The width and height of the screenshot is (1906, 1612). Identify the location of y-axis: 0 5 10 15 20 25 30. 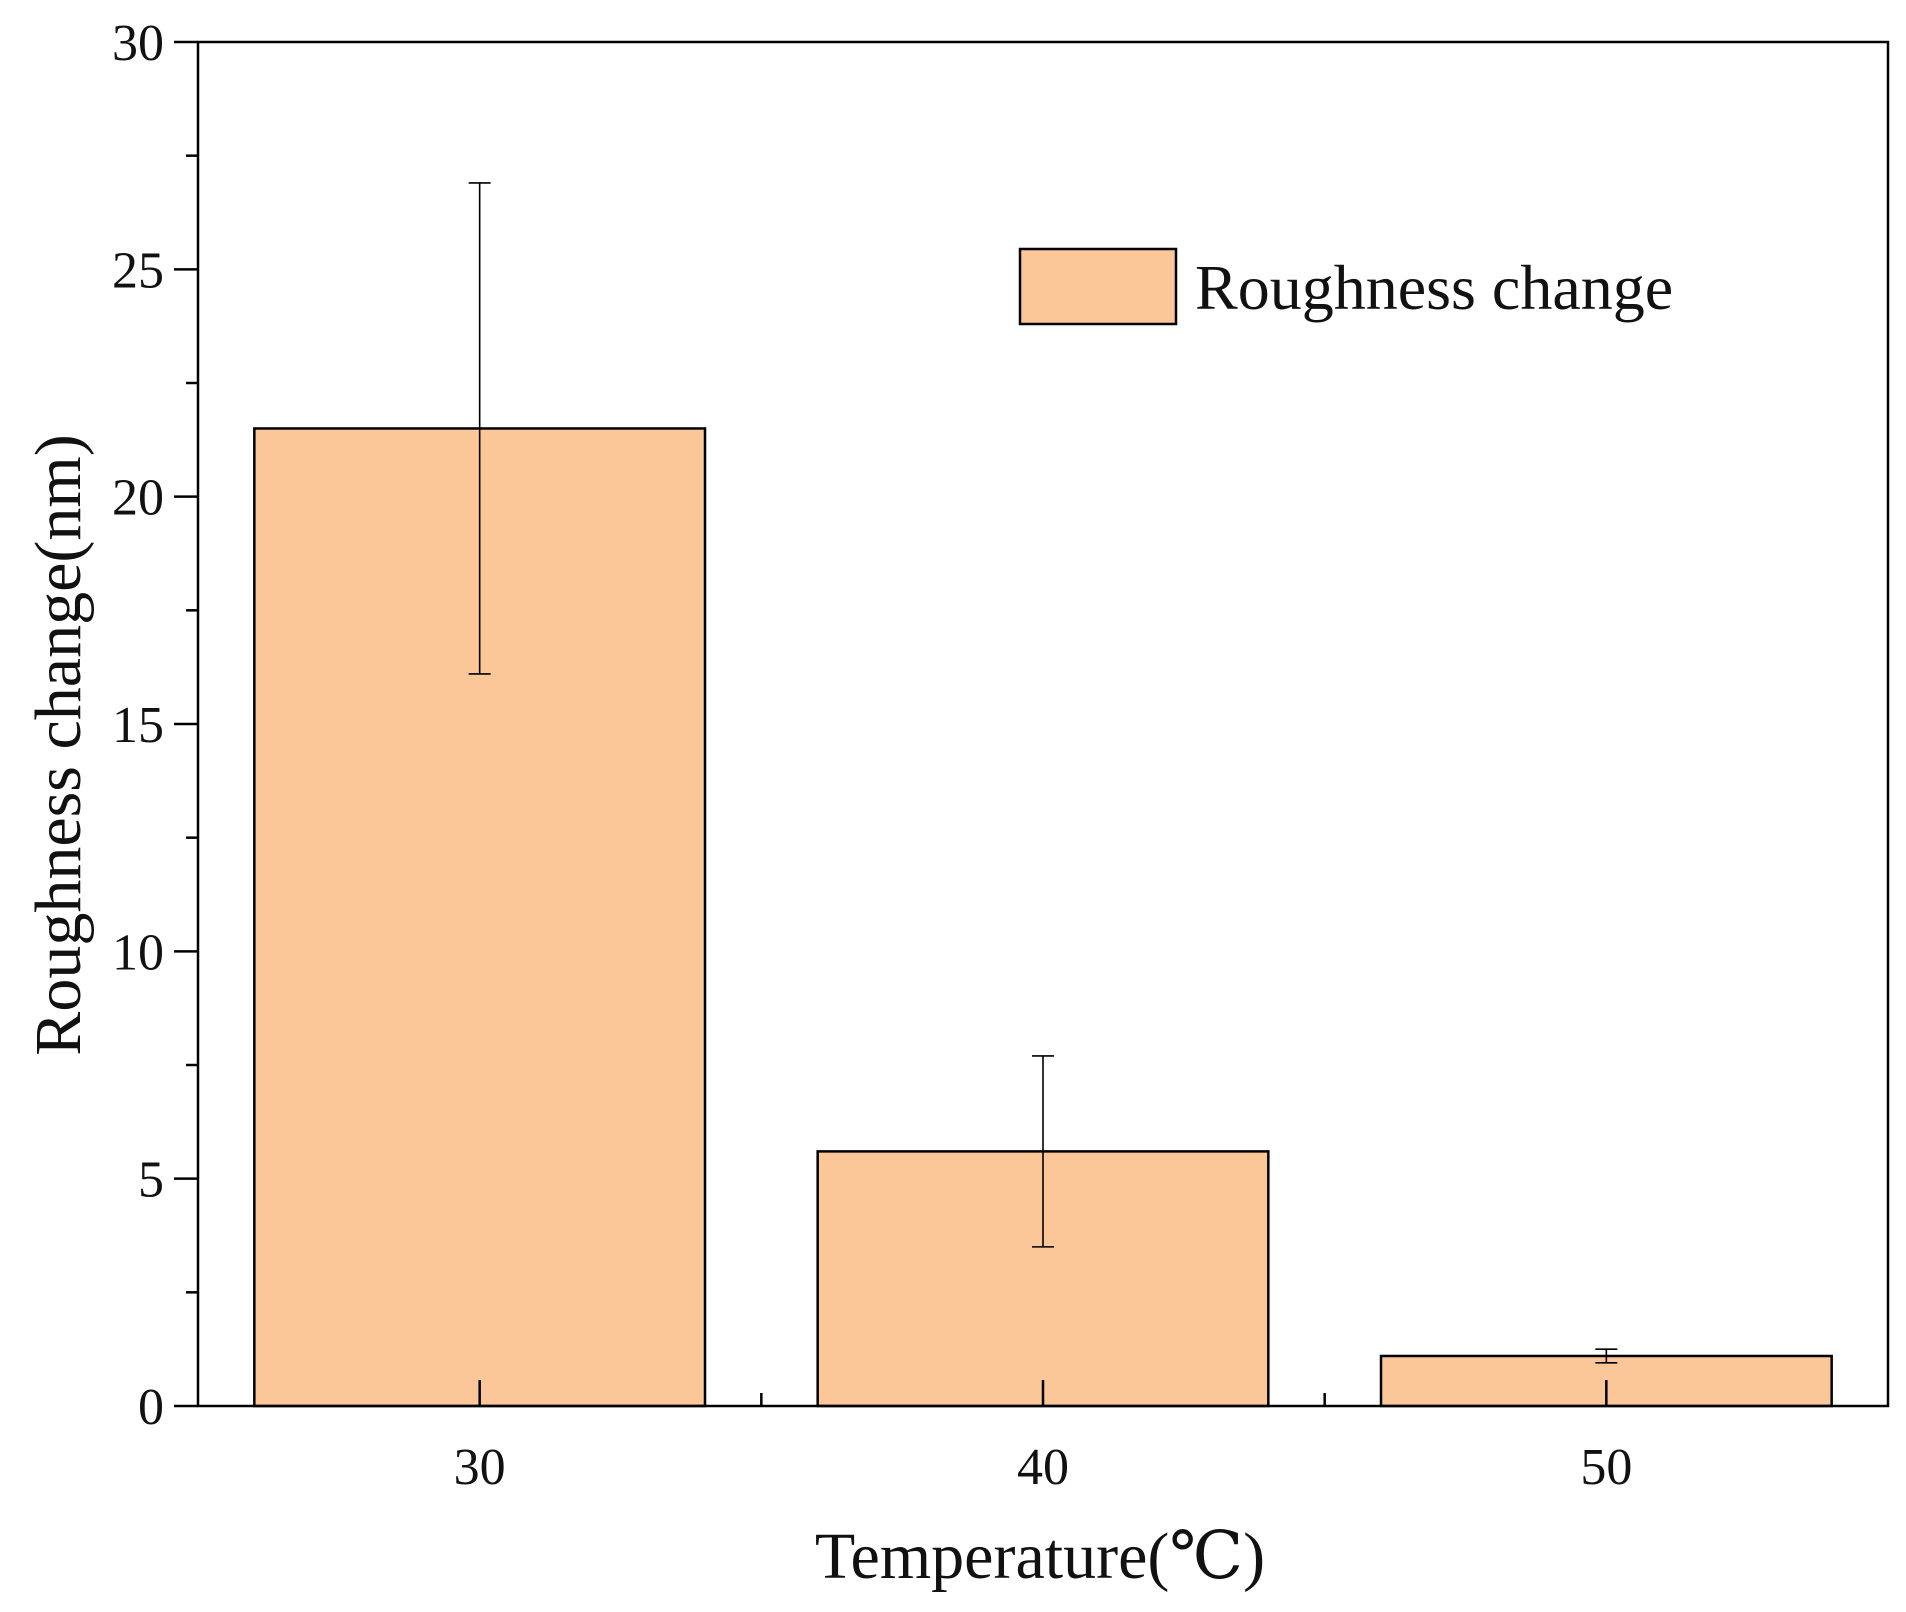
(155, 725).